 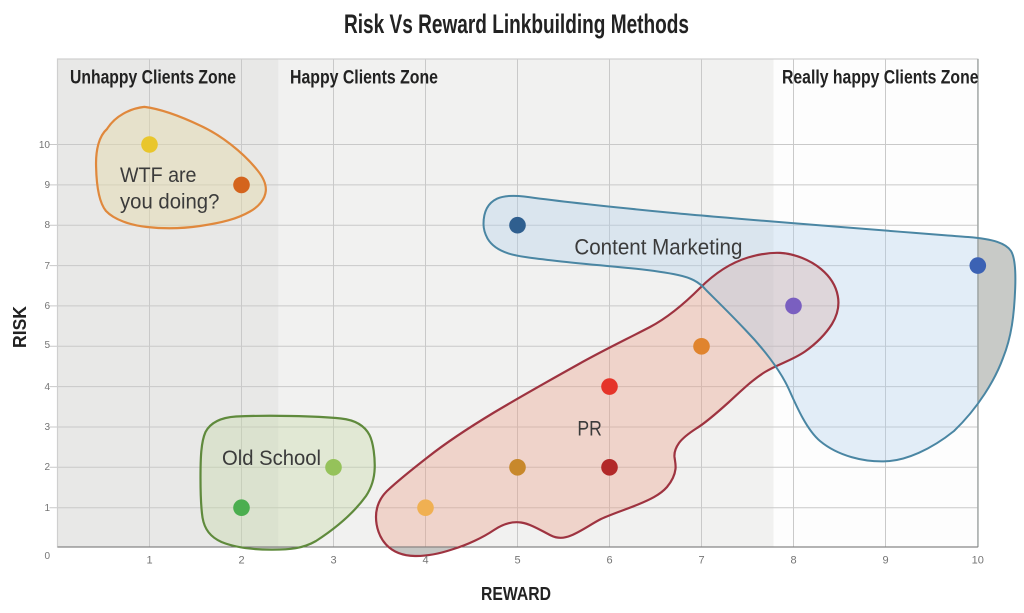 I want to click on svg-text: REWARD, so click(x=516, y=594).